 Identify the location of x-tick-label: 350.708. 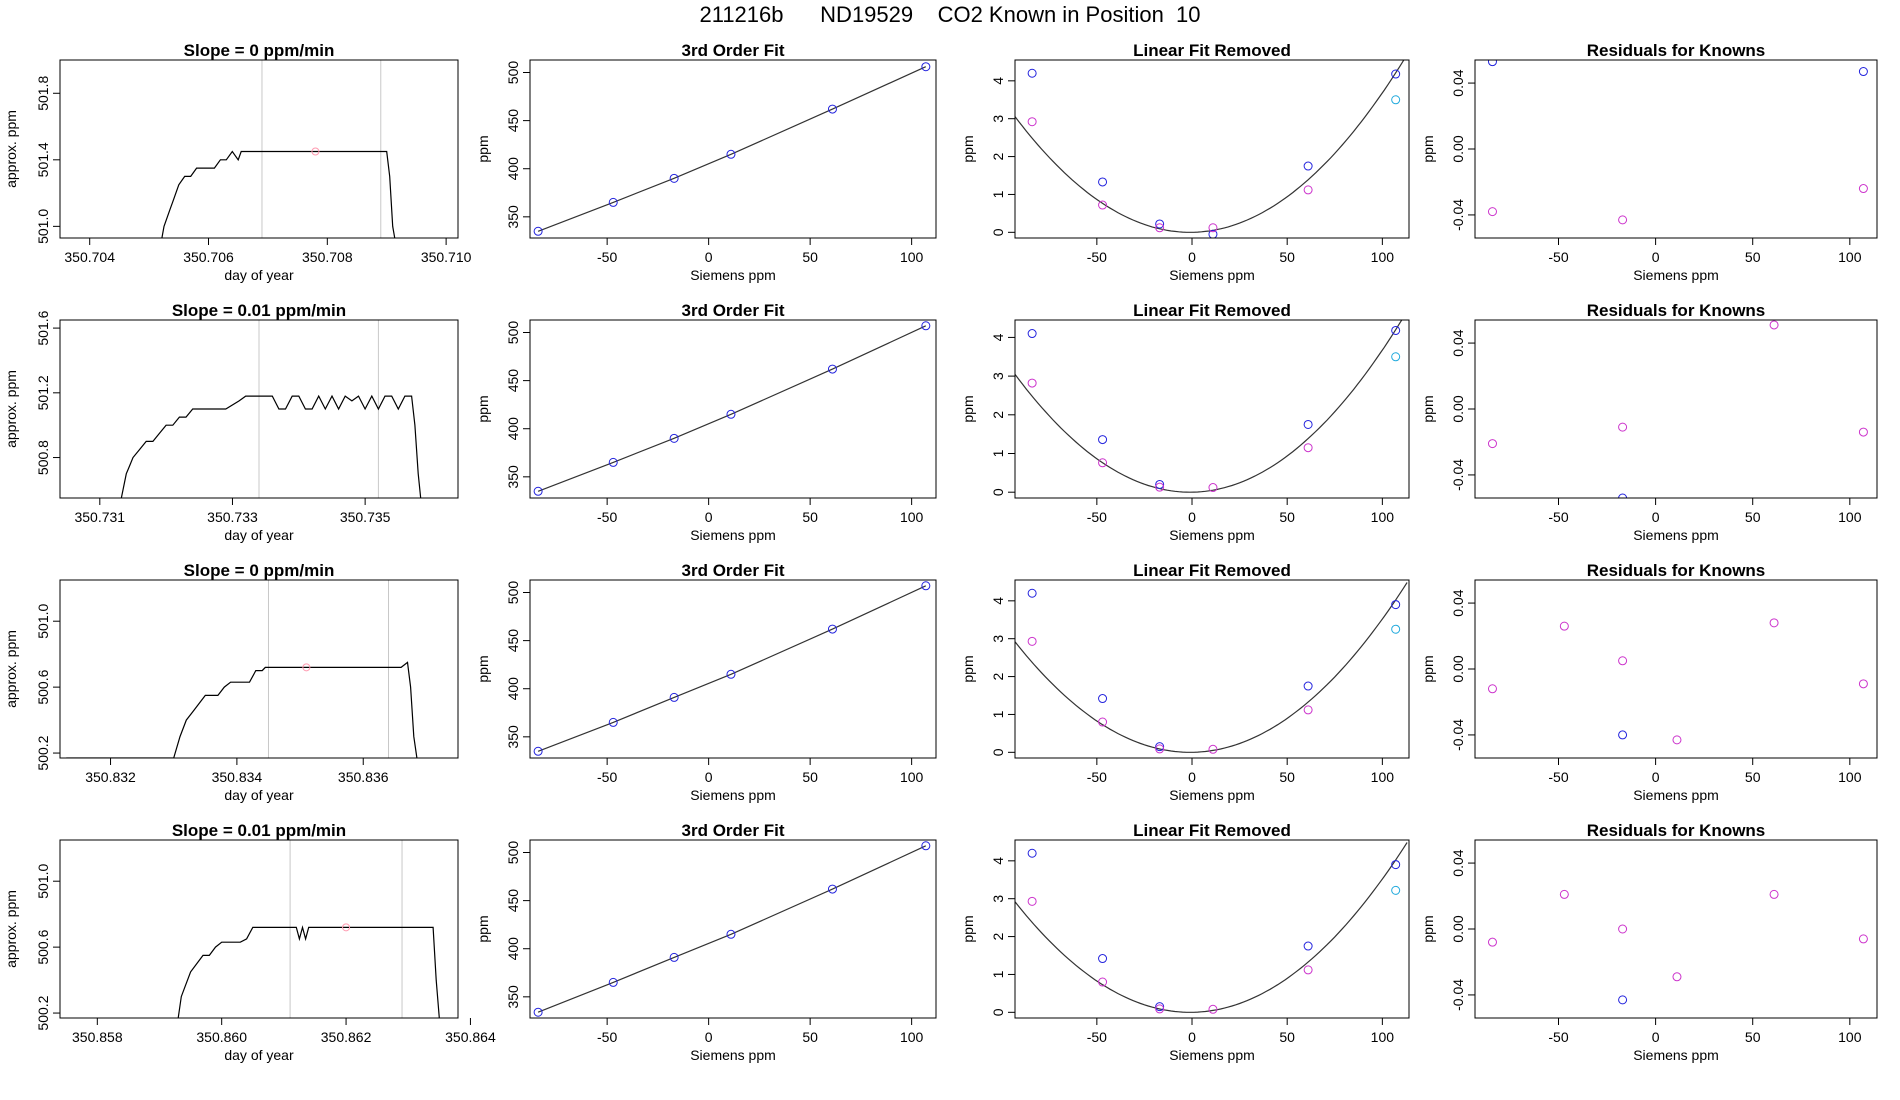
(327, 257).